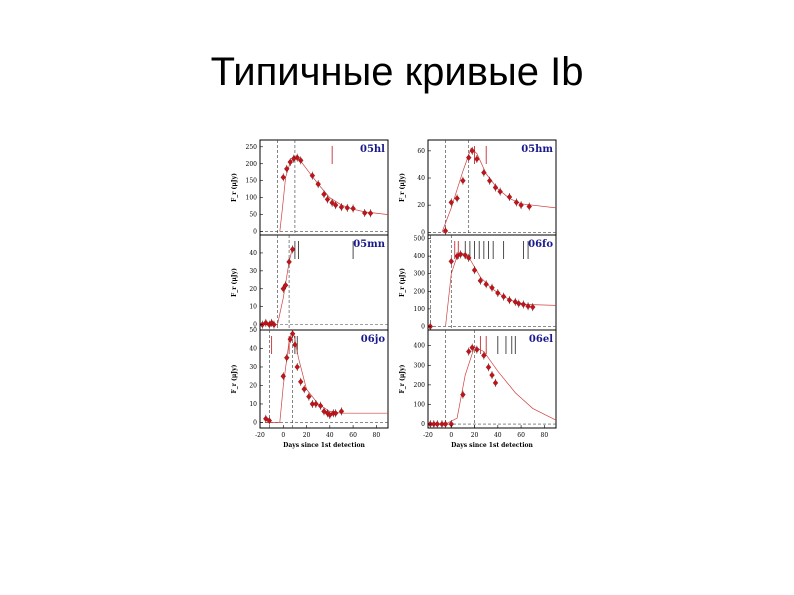 The image size is (794, 595). Describe the element at coordinates (537, 149) in the screenshot. I see `object-name: 05hm` at that location.